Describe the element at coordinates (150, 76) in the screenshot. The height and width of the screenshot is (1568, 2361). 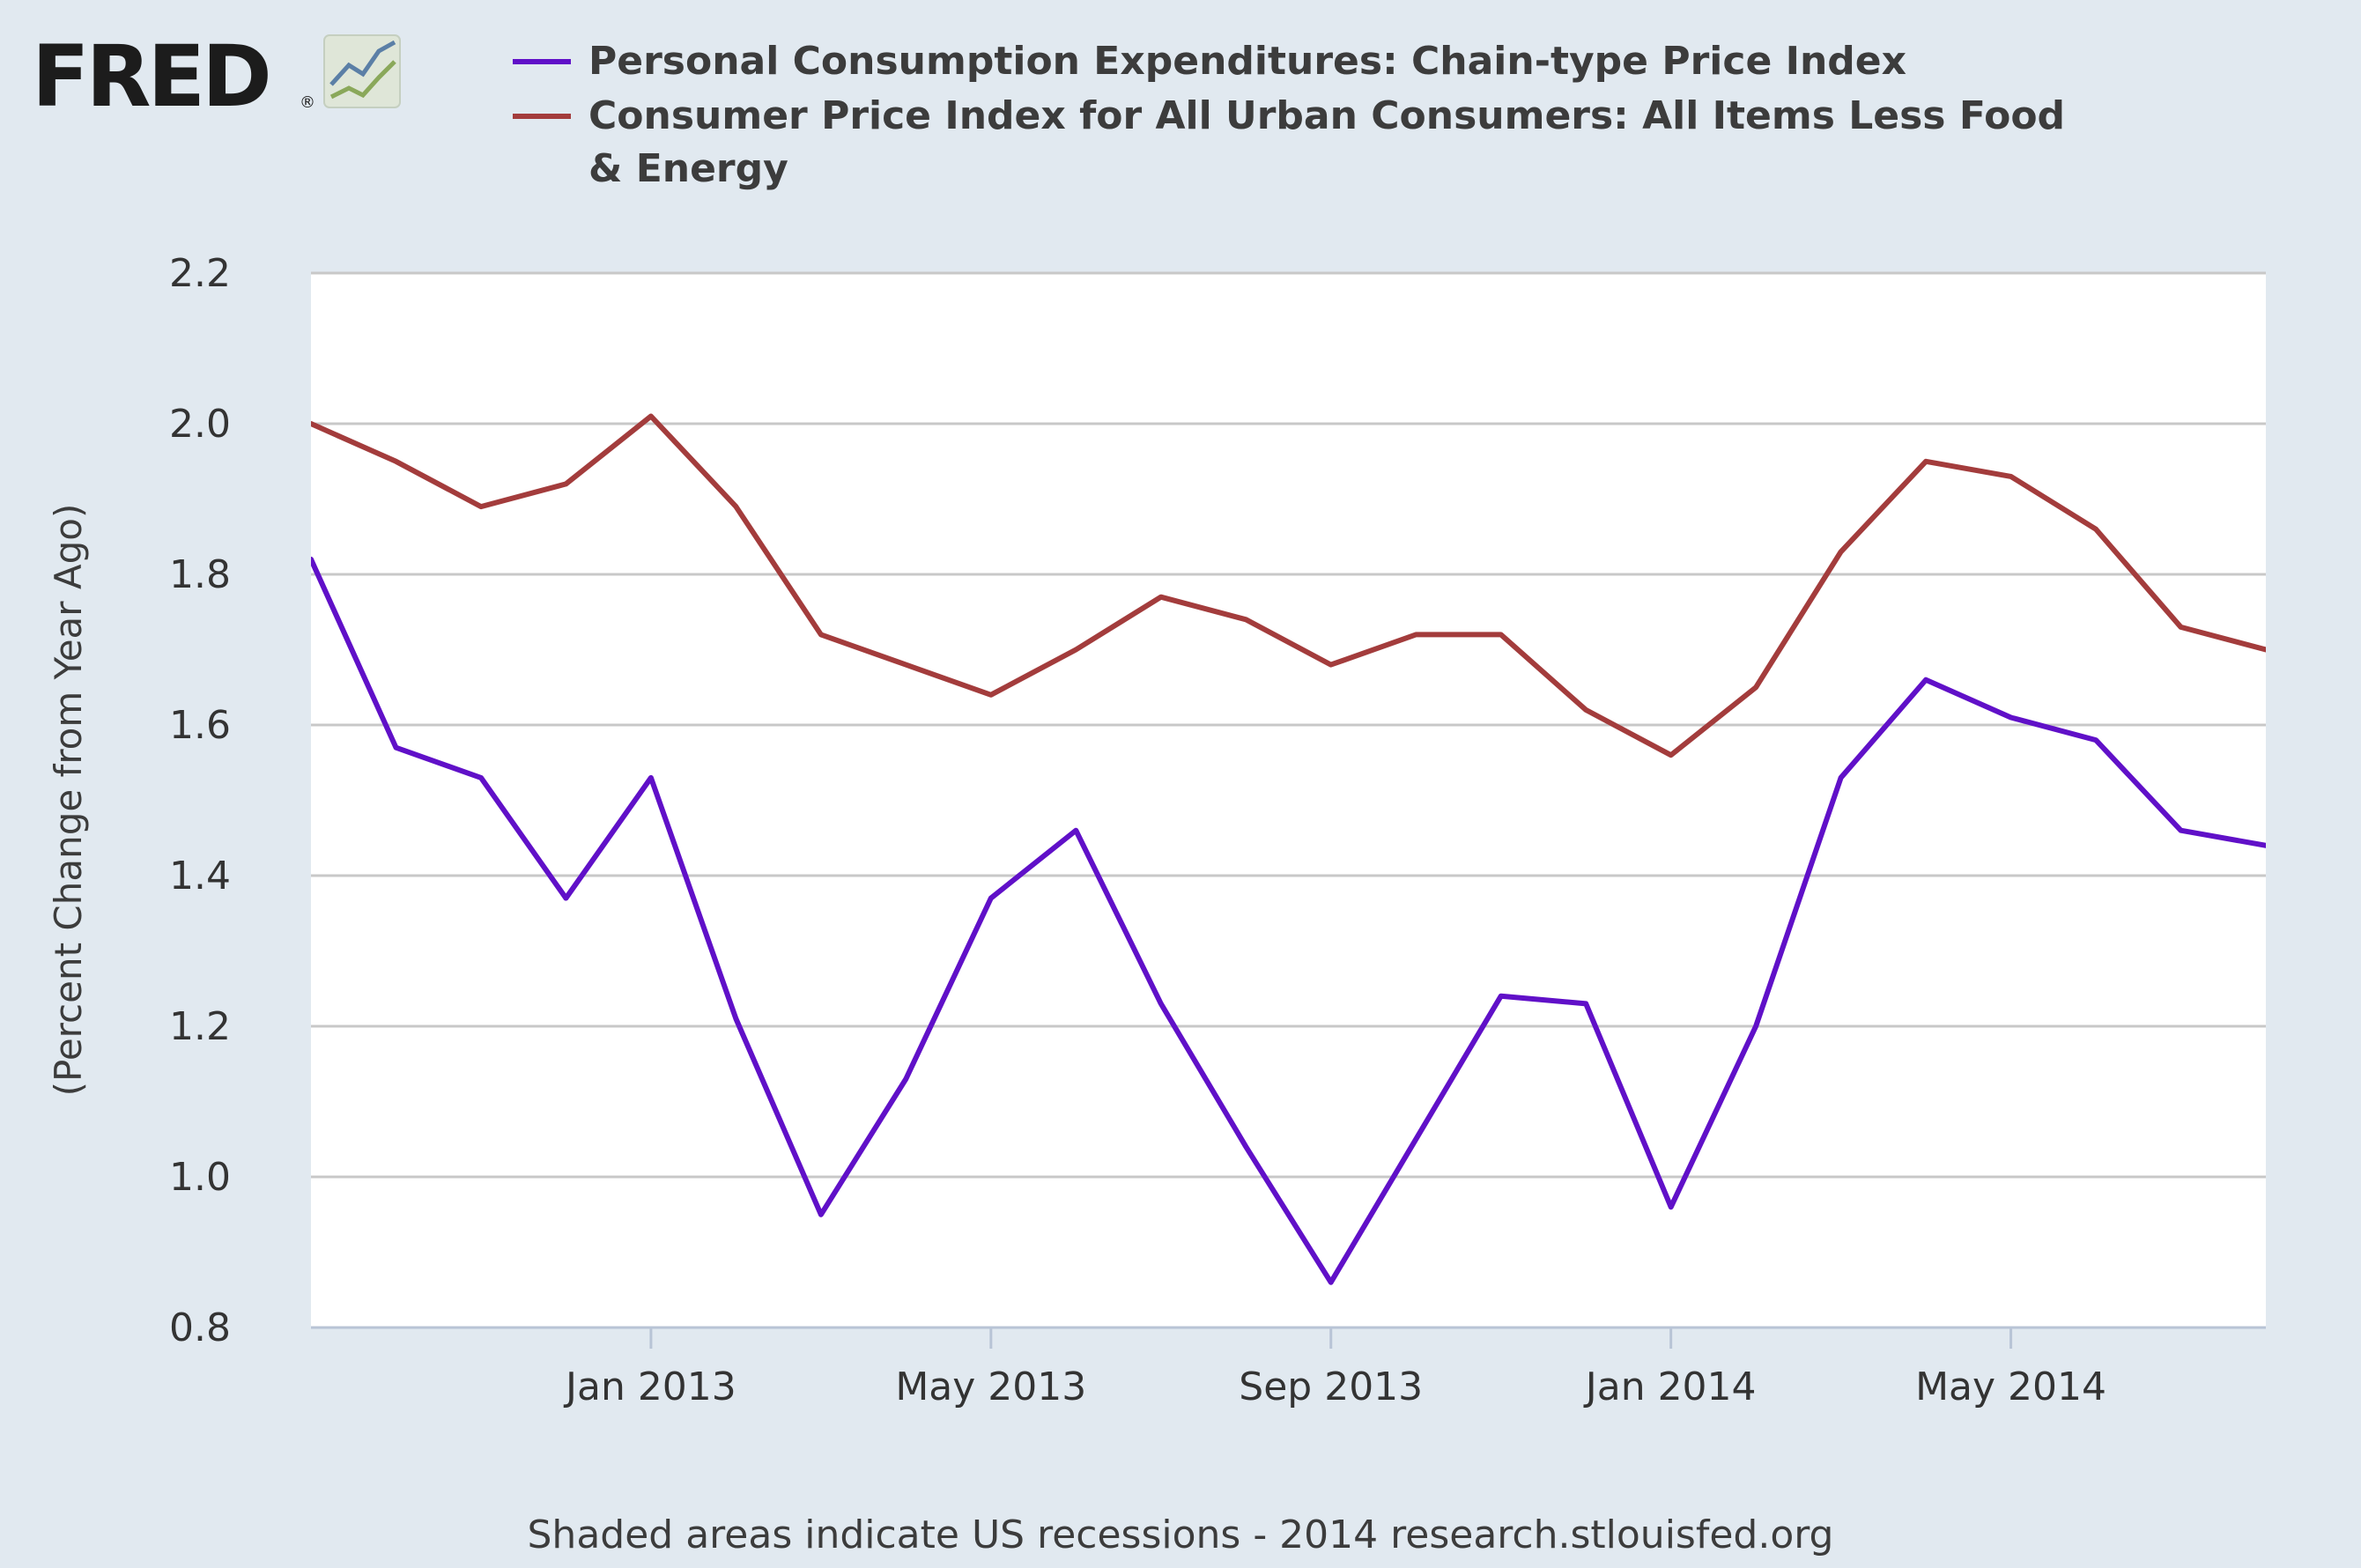
I see `logo-text: FRED` at that location.